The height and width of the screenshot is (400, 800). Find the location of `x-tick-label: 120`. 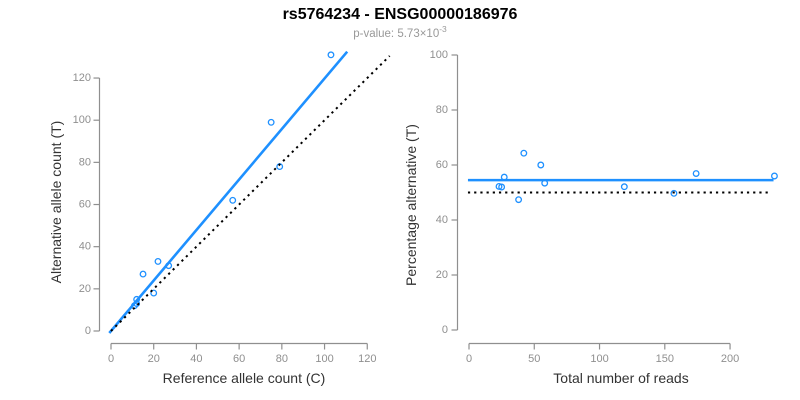

x-tick-label: 120 is located at coordinates (367, 359).